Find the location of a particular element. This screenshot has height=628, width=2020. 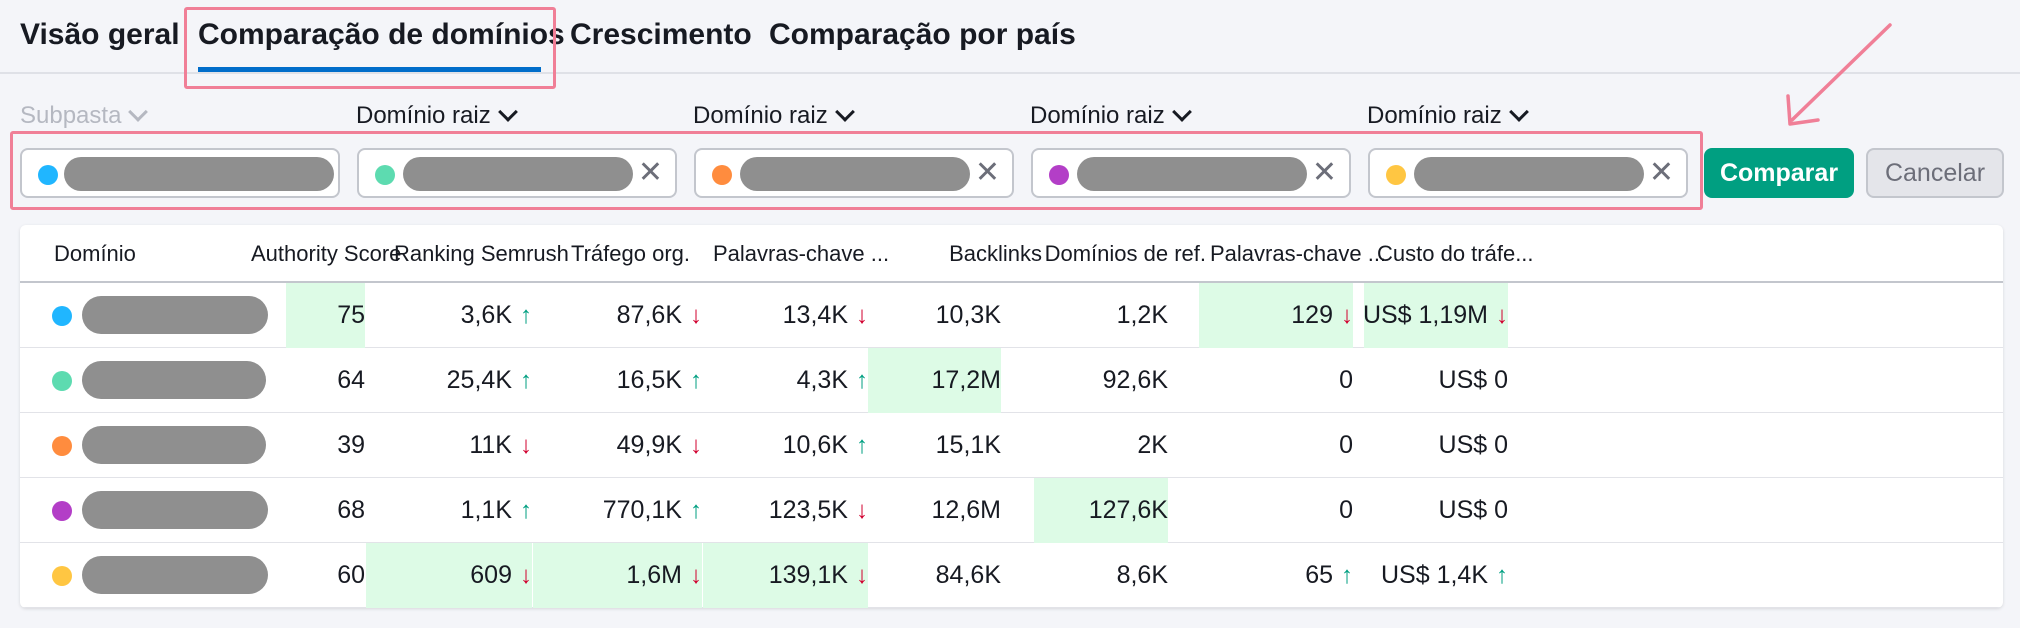

cell-value: 92,6K is located at coordinates (1135, 380).